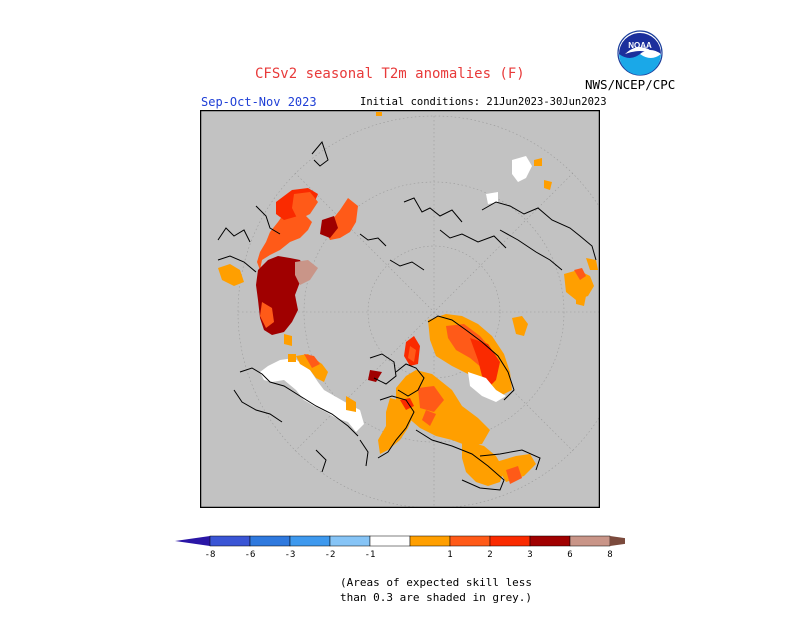 This screenshot has height=618, width=800. What do you see at coordinates (290, 555) in the screenshot?
I see `legend-label: -3` at bounding box center [290, 555].